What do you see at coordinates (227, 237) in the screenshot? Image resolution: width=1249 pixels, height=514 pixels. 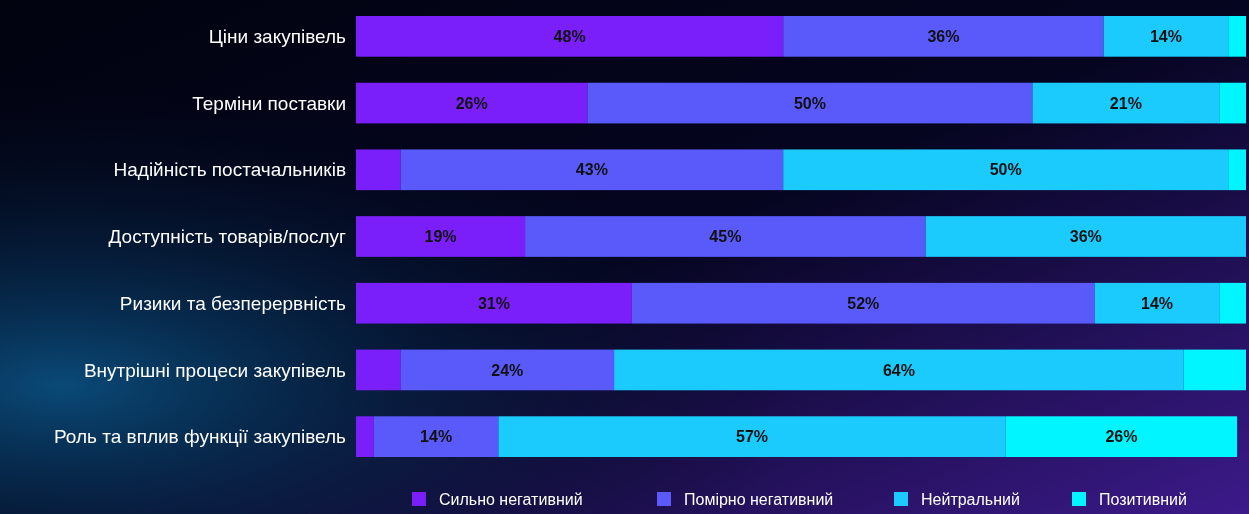 I see `y-tick-label: Доступність товарів/послуг` at bounding box center [227, 237].